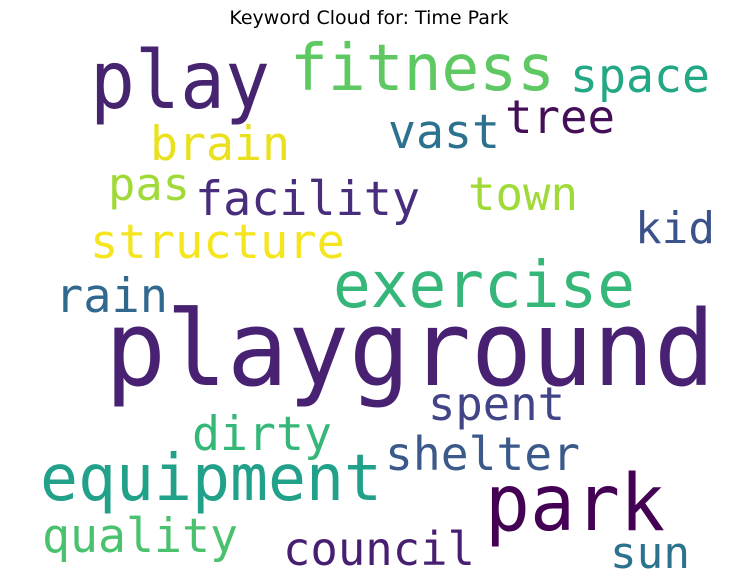 Image resolution: width=738 pixels, height=583 pixels. What do you see at coordinates (220, 144) in the screenshot?
I see `cloud-word: brain` at bounding box center [220, 144].